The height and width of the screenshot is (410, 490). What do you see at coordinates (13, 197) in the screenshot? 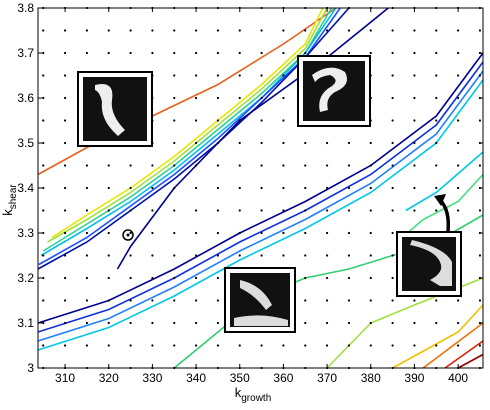
I see `y-axis-label-sub: shear` at bounding box center [13, 197].